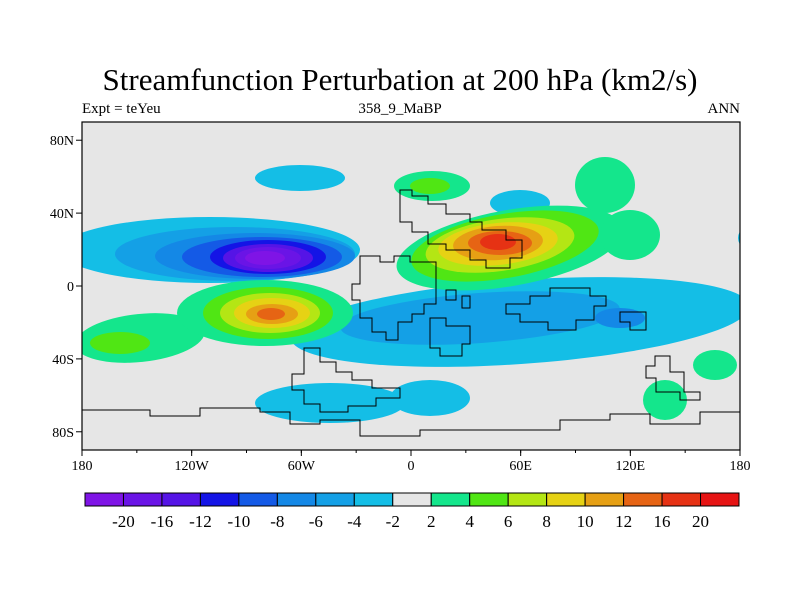 Image resolution: width=800 pixels, height=600 pixels. What do you see at coordinates (411, 466) in the screenshot?
I see `x-tick-label: 0` at bounding box center [411, 466].